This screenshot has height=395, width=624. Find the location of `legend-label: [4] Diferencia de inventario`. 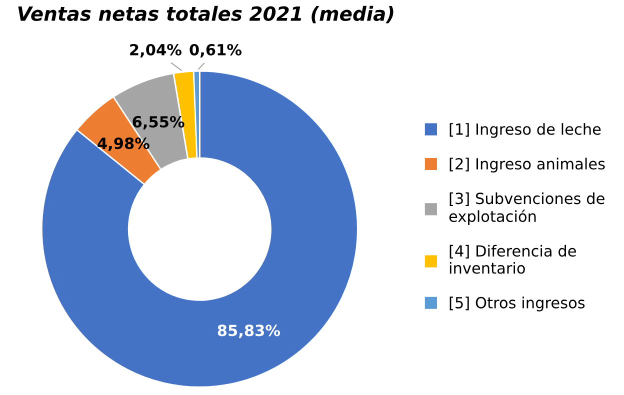

legend-label: [4] Diferencia de inventario is located at coordinates (513, 259).